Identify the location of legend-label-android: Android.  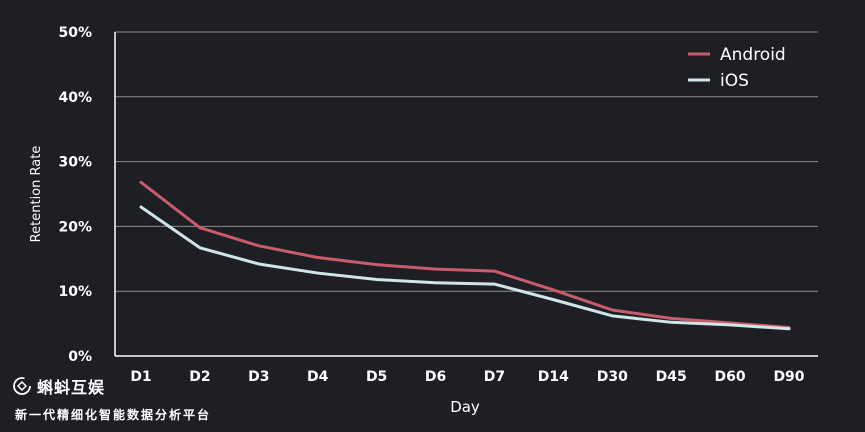
(753, 55).